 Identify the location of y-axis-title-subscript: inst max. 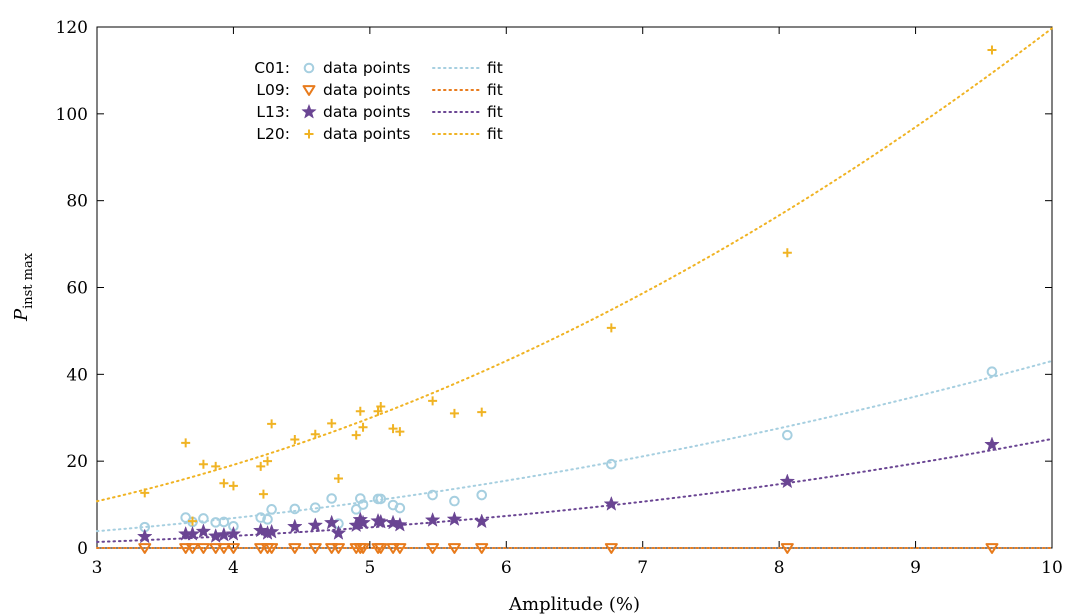
(28, 280).